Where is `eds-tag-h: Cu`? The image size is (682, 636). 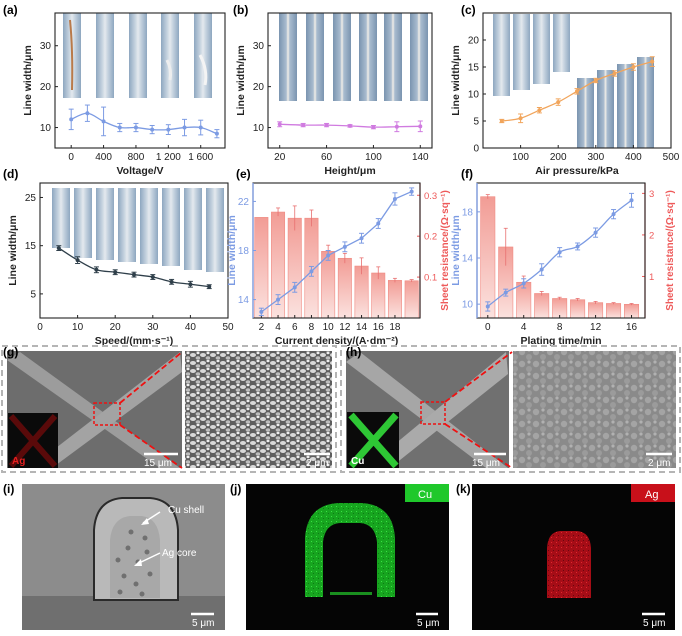 eds-tag-h: Cu is located at coordinates (357, 461).